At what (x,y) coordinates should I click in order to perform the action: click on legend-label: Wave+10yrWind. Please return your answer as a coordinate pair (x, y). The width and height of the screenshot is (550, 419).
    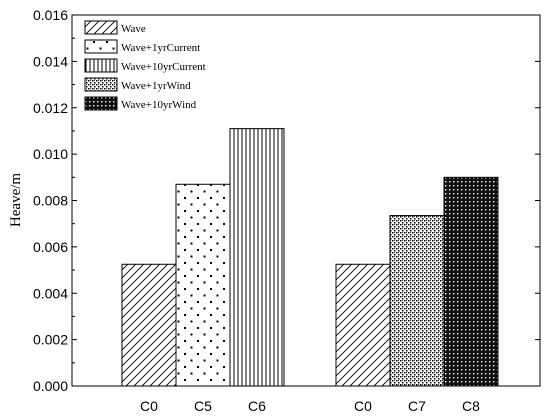
    Looking at the image, I should click on (159, 105).